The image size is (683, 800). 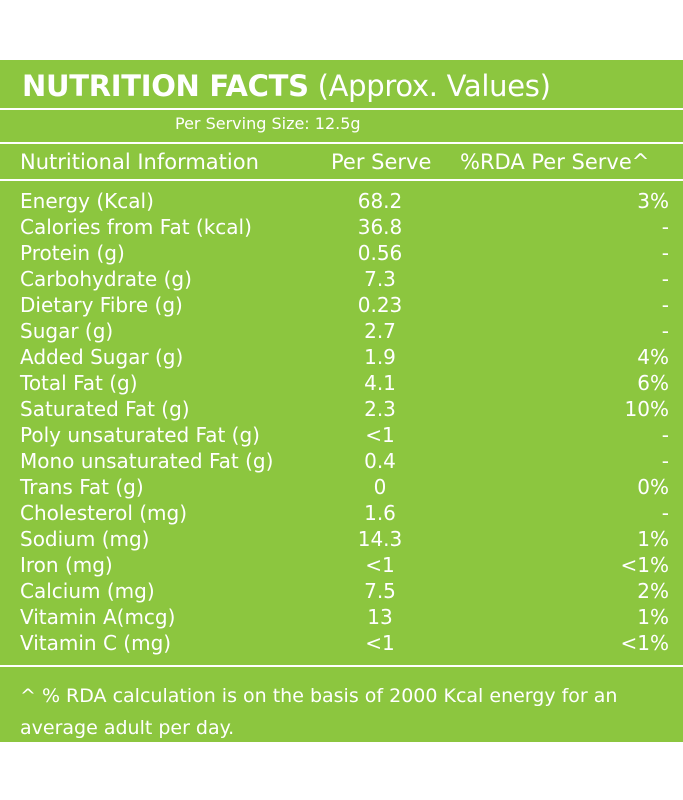 What do you see at coordinates (147, 461) in the screenshot?
I see `nutrient-name: Mono unsaturated Fat (g)` at bounding box center [147, 461].